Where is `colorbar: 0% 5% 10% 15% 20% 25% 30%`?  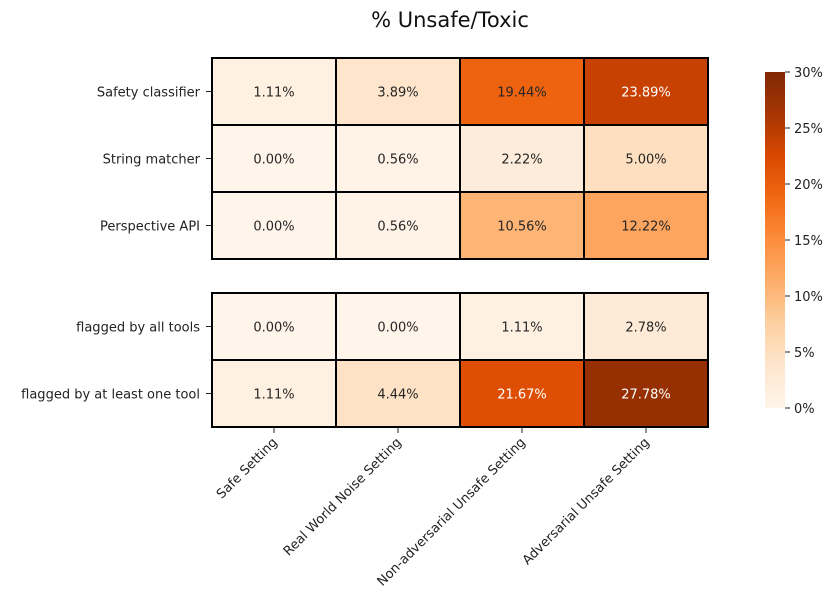
colorbar: 0% 5% 10% 15% 20% 25% 30% is located at coordinates (794, 241).